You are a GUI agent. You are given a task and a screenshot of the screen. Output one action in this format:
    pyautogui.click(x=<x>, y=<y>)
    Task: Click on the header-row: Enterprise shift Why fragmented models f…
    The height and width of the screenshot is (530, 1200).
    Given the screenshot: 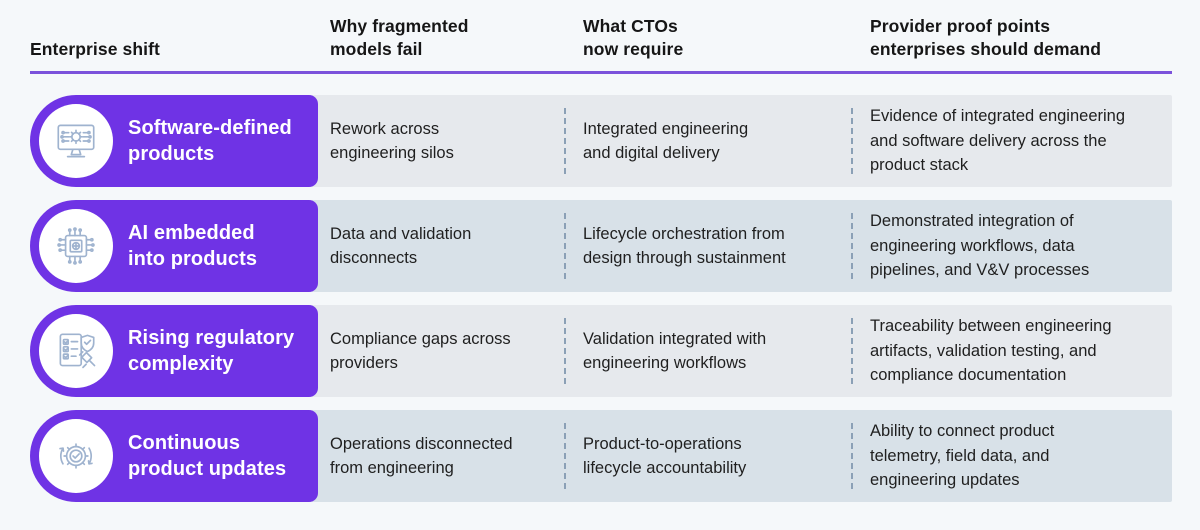 What is the action you would take?
    pyautogui.click(x=601, y=37)
    